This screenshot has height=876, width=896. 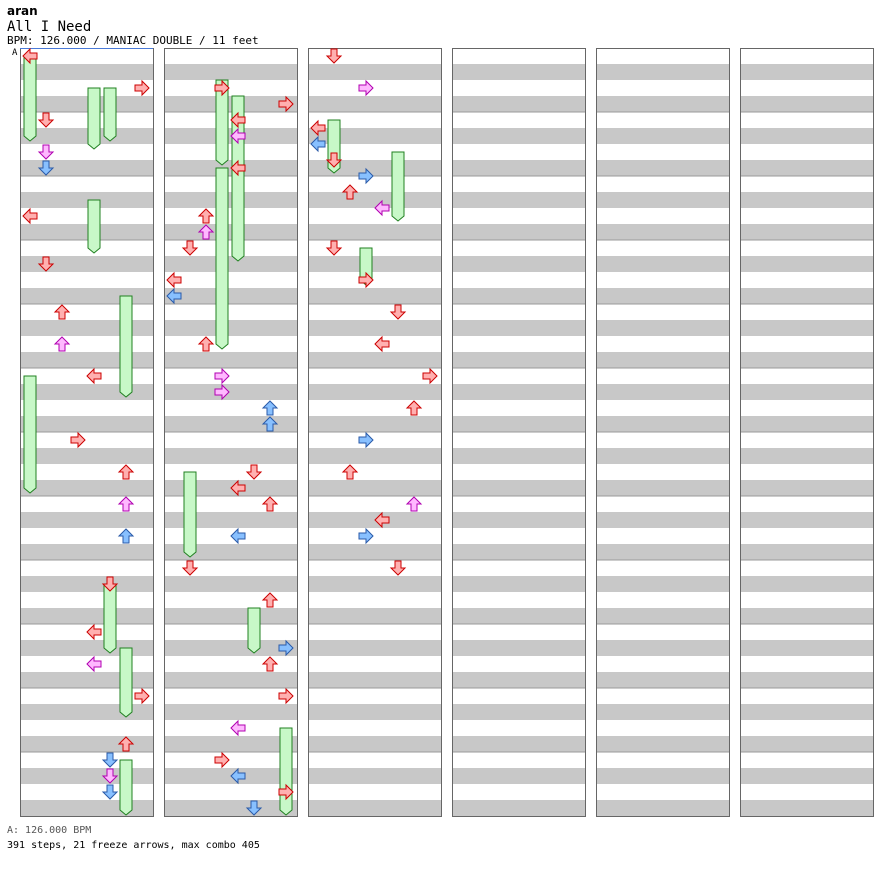 What do you see at coordinates (49, 830) in the screenshot?
I see `bpm-footer: A: 126.000 BPM` at bounding box center [49, 830].